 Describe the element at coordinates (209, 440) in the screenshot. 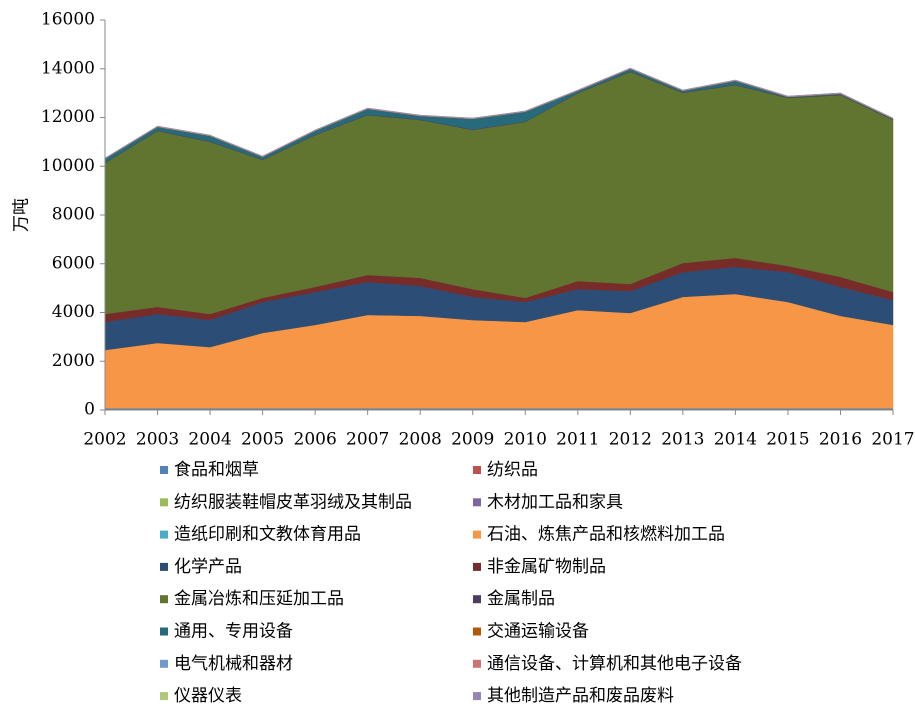

I see `x-tick-label: 2004` at that location.